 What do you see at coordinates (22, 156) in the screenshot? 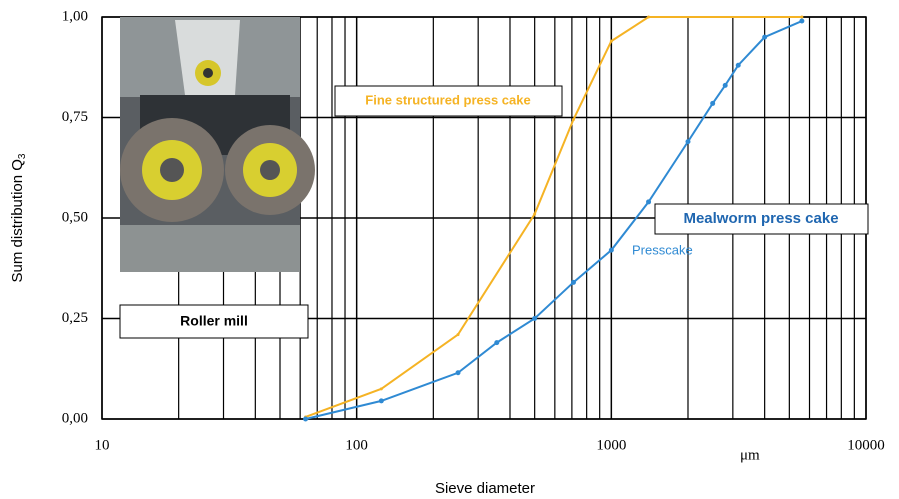
I see `y-axis-label-subscript: 3` at bounding box center [22, 156].